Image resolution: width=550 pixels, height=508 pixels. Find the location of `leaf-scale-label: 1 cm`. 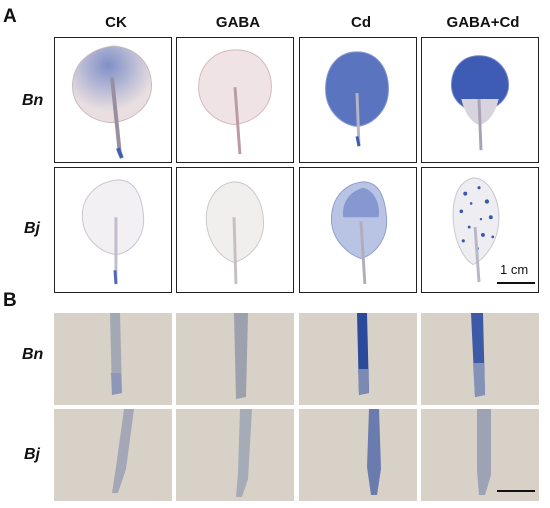

leaf-scale-label: 1 cm is located at coordinates (514, 269).